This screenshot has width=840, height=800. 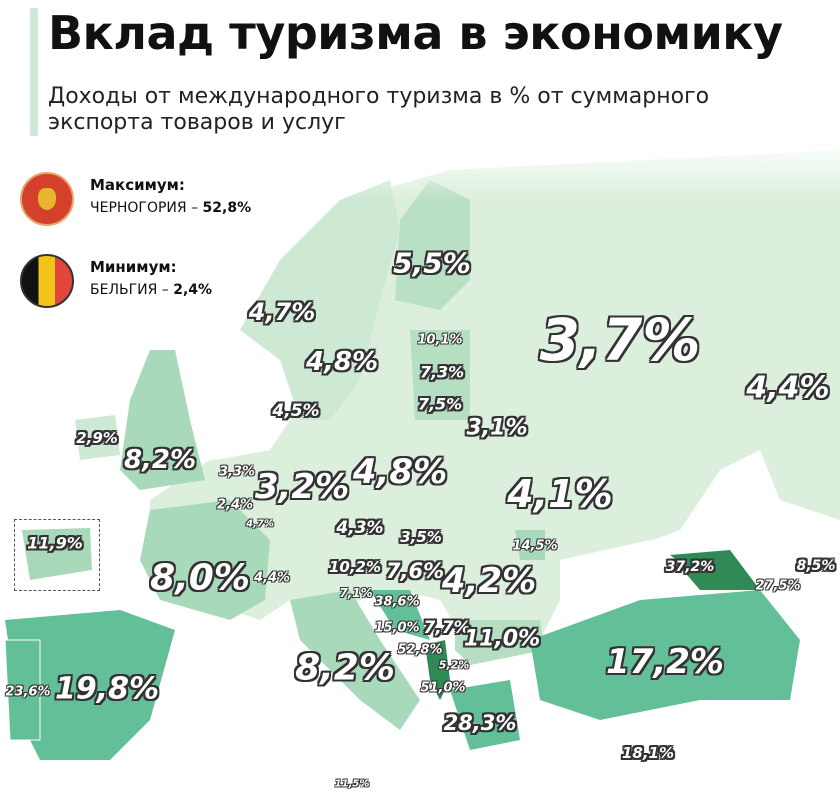 I want to click on top-fade, so click(x=420, y=170).